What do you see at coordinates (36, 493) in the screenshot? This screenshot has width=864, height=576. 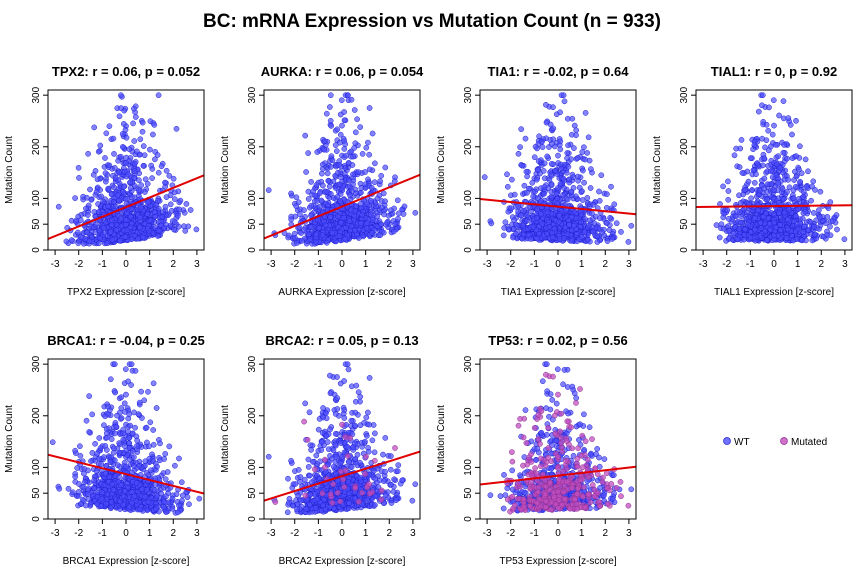 I see `y-tick-label: 50` at bounding box center [36, 493].